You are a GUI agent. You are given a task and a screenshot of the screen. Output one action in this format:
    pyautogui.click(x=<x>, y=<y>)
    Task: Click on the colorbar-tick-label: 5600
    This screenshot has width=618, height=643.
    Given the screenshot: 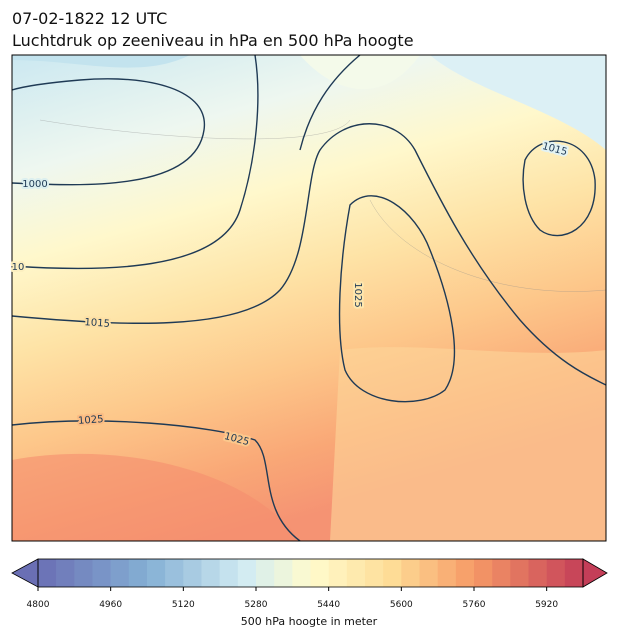 What is the action you would take?
    pyautogui.click(x=401, y=605)
    